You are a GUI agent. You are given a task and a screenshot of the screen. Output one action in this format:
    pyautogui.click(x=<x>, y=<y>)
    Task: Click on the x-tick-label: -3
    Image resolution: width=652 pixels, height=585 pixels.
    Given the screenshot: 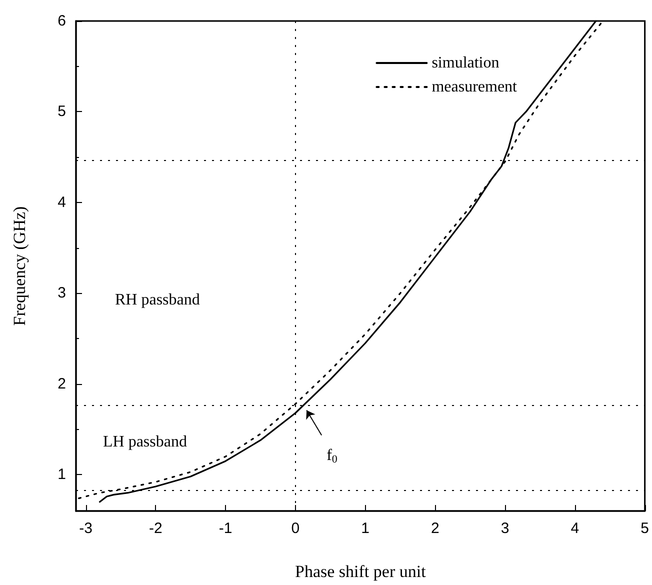 What is the action you would take?
    pyautogui.click(x=85, y=528)
    